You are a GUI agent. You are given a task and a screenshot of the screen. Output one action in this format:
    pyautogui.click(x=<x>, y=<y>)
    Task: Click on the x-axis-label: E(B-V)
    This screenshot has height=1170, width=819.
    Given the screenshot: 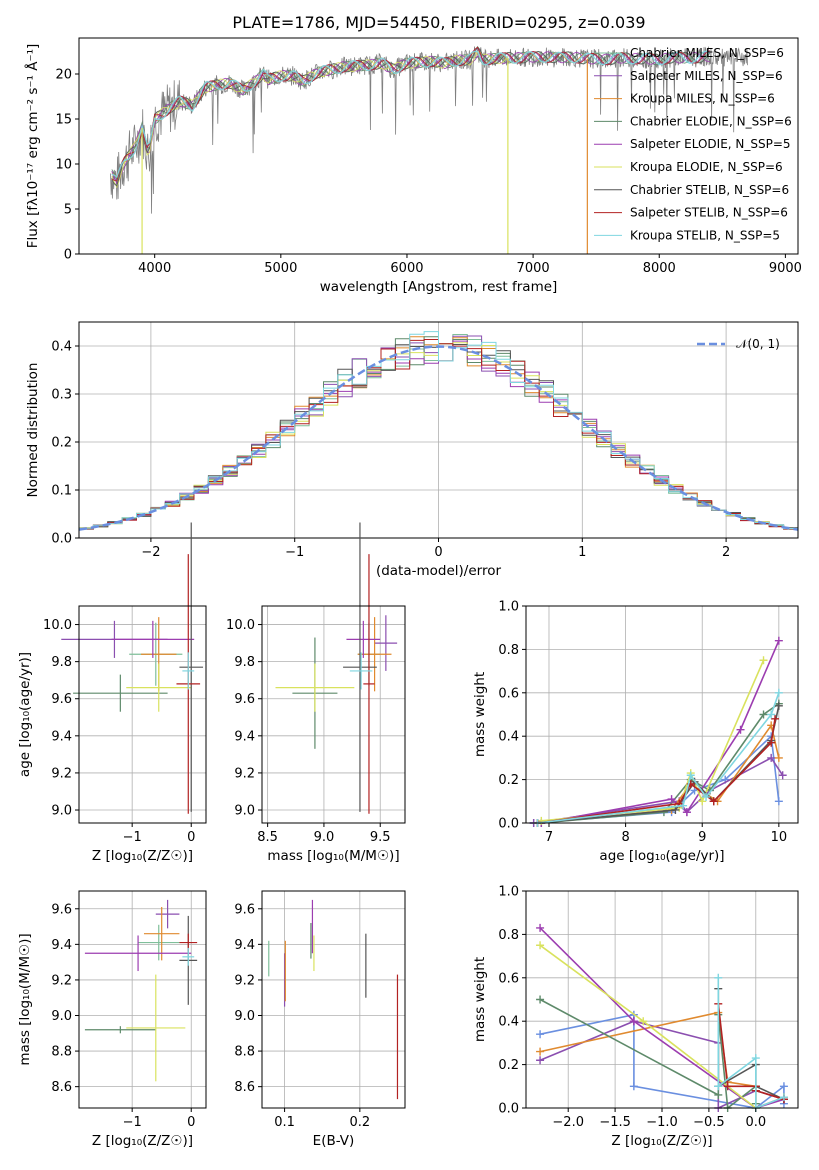 What is the action you would take?
    pyautogui.click(x=334, y=1141)
    